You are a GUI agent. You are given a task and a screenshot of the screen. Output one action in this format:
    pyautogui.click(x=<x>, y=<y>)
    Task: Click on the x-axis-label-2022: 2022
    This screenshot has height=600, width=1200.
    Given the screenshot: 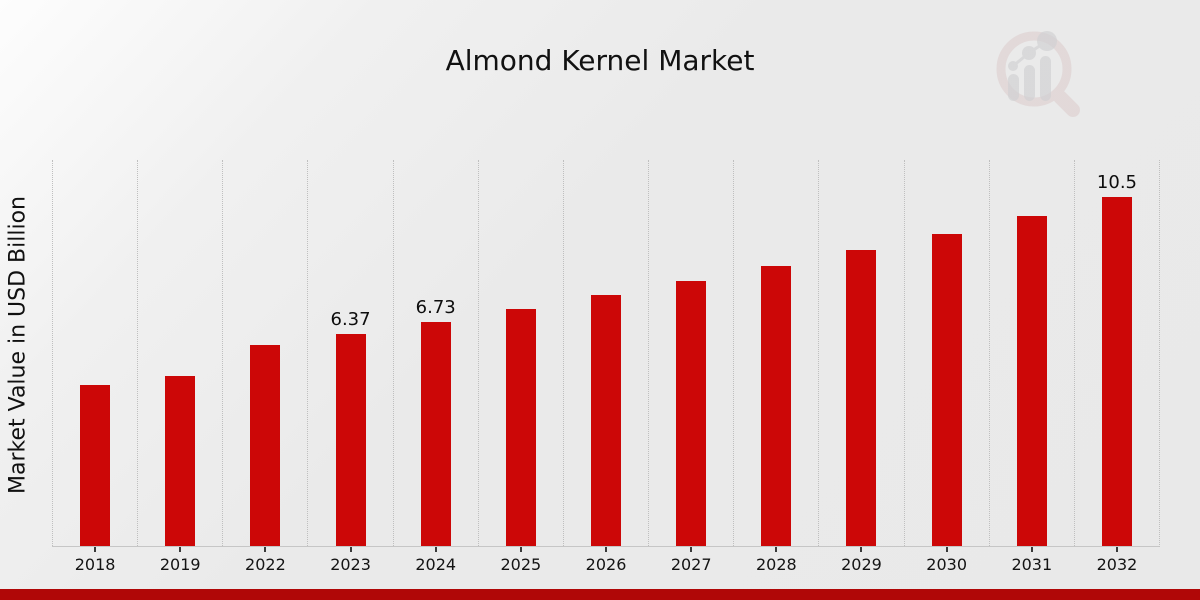 What is the action you would take?
    pyautogui.click(x=265, y=564)
    